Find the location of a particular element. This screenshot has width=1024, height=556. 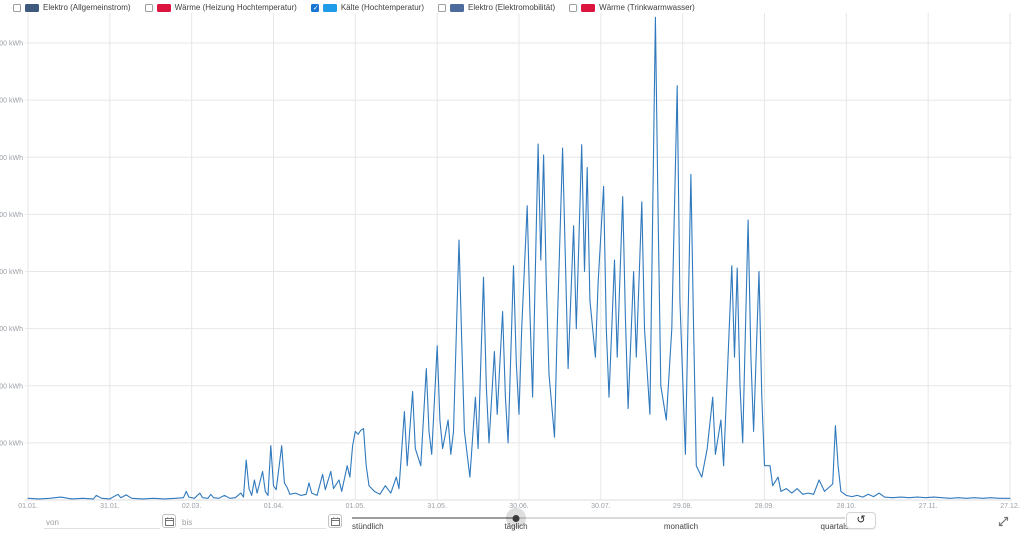

x-tick-label: 28.09. is located at coordinates (765, 506).